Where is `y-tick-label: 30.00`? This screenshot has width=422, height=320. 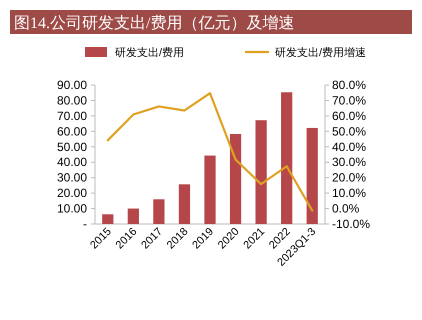 y-tick-label: 30.00 is located at coordinates (72, 177).